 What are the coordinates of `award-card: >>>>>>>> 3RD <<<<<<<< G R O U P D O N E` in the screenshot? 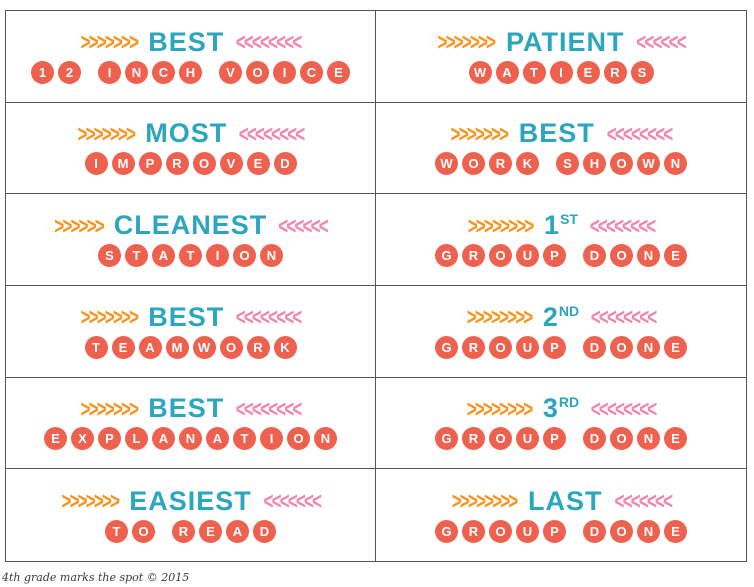 It's located at (561, 424).